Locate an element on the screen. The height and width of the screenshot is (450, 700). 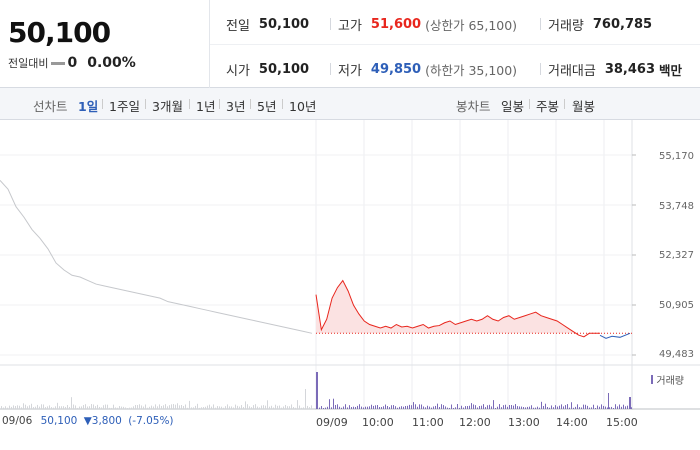
tab-10year: 10년 is located at coordinates (303, 106).